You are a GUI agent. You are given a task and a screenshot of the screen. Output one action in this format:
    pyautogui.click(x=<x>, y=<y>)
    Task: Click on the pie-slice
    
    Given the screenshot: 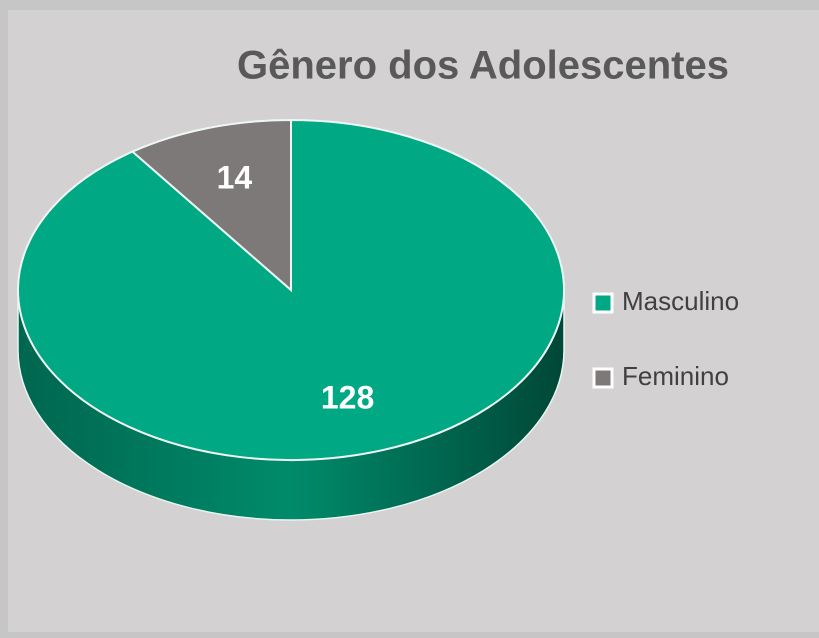 What is the action you would take?
    pyautogui.click(x=211, y=205)
    